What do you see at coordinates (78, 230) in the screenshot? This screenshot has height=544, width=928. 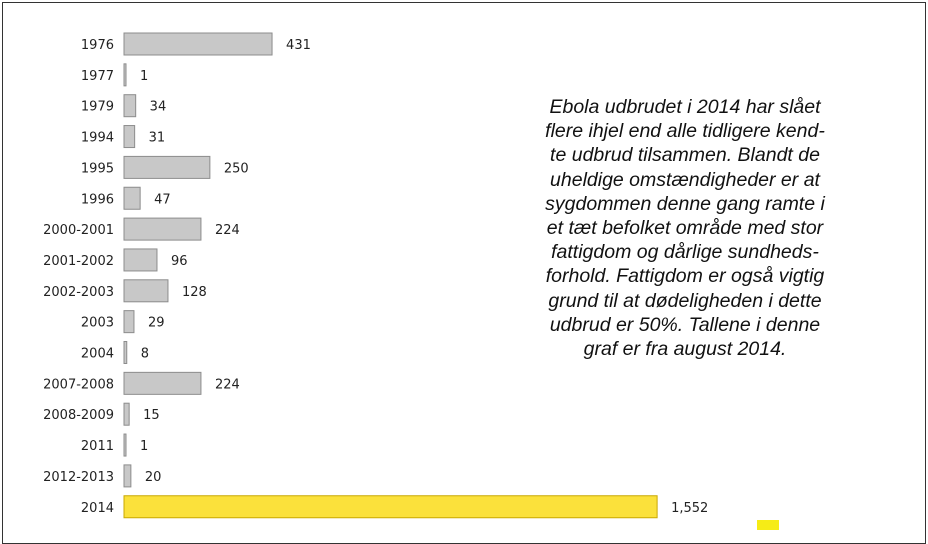 I see `category-label: 2000-2001` at bounding box center [78, 230].